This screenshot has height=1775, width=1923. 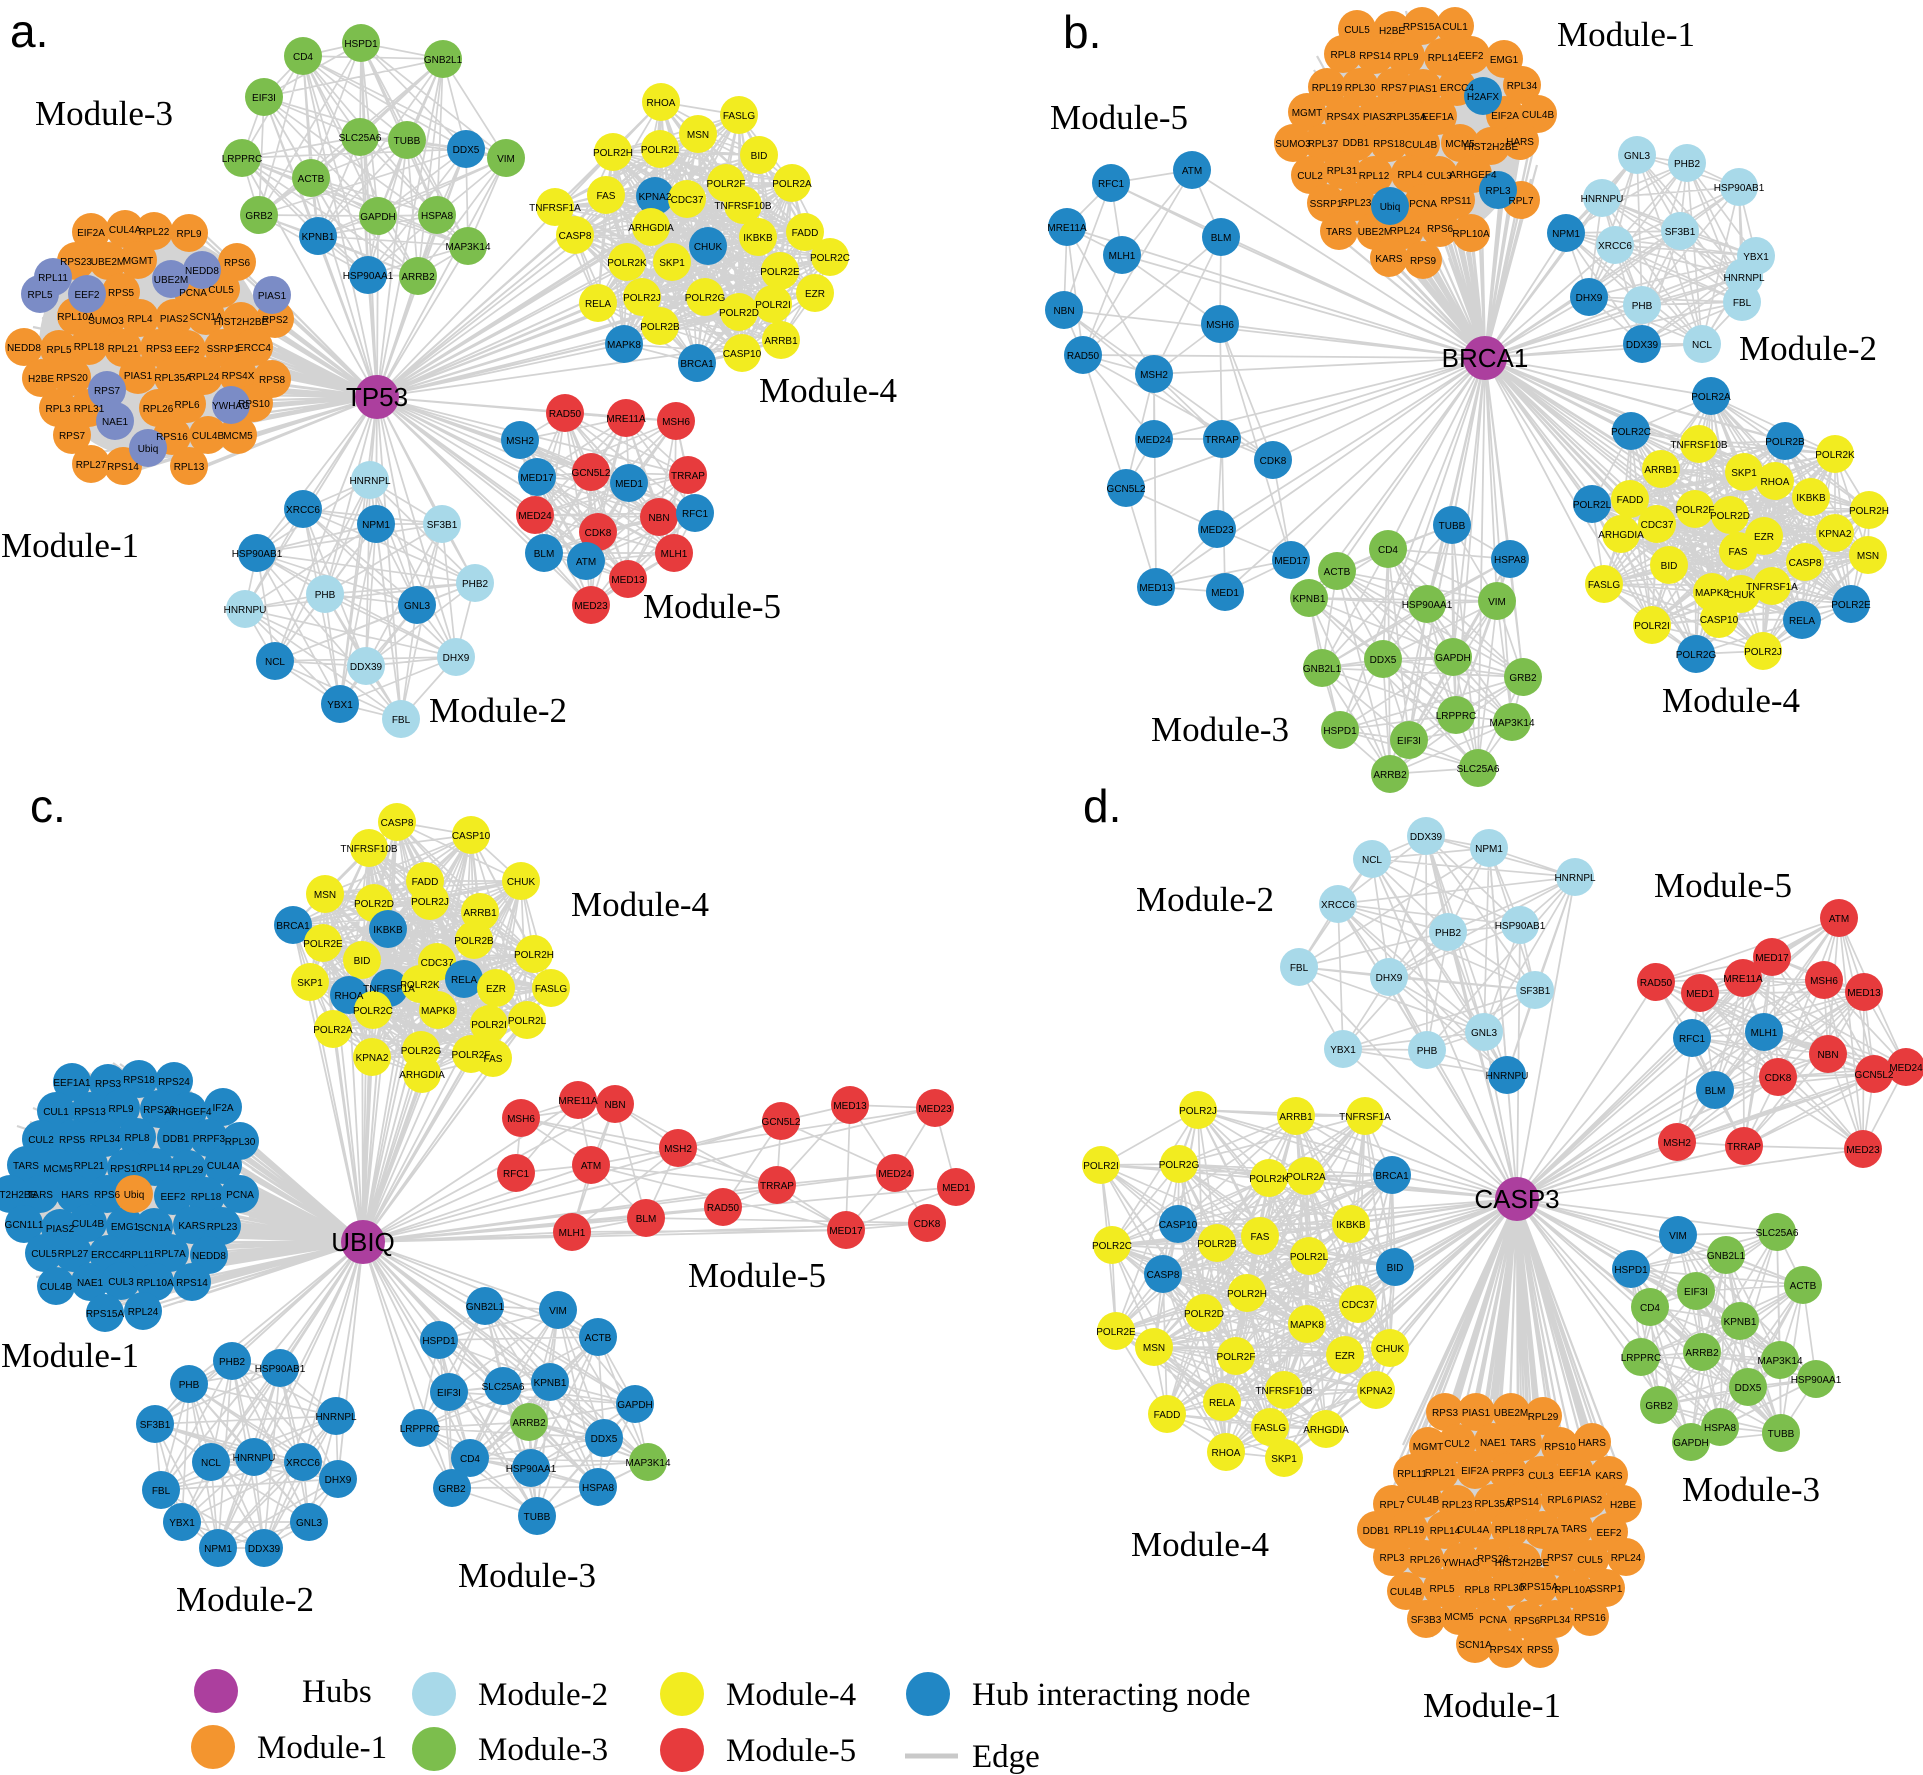 I want to click on svg-text: ERCC4, so click(x=254, y=348).